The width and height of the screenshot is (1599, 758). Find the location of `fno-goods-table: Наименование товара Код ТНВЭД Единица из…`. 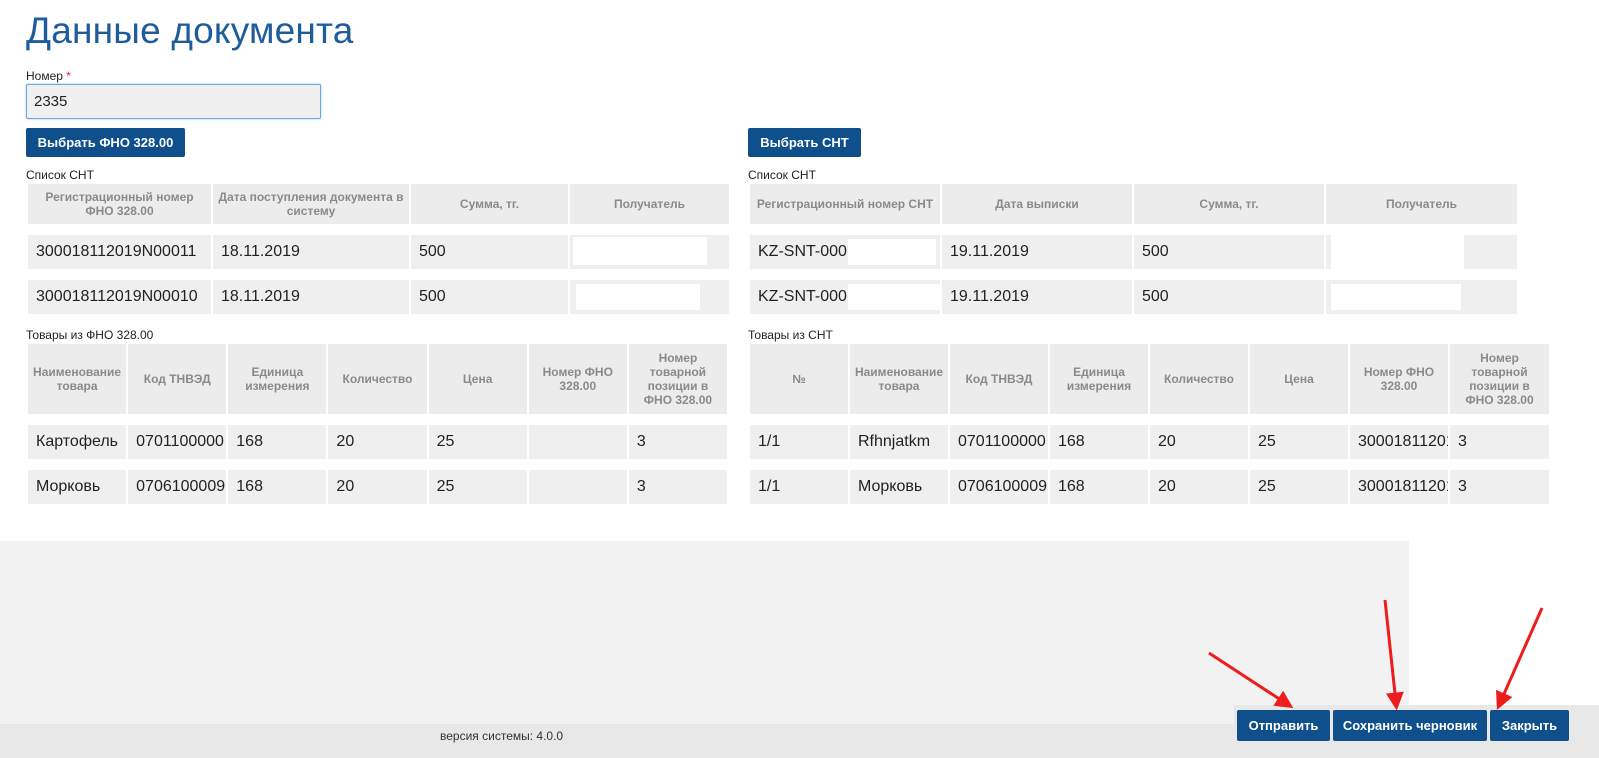

fno-goods-table: Наименование товара Код ТНВЭД Единица из… is located at coordinates (377, 424).